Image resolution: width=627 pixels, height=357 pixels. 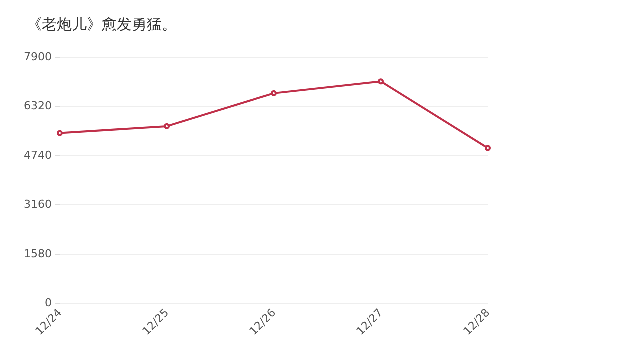 I want to click on y-tick-label: 3160, so click(x=38, y=205).